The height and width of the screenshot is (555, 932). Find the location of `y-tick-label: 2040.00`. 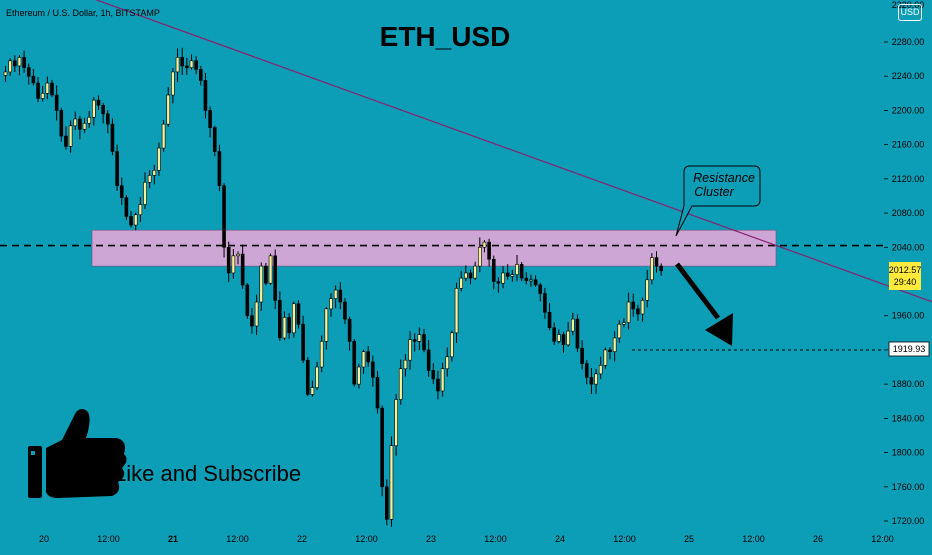

y-tick-label: 2040.00 is located at coordinates (908, 247).